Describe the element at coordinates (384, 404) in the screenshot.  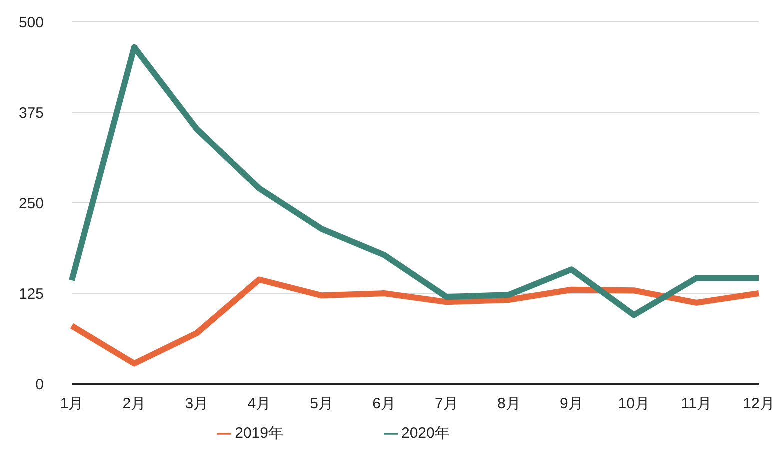
I see `x-tick-label: 6月` at that location.